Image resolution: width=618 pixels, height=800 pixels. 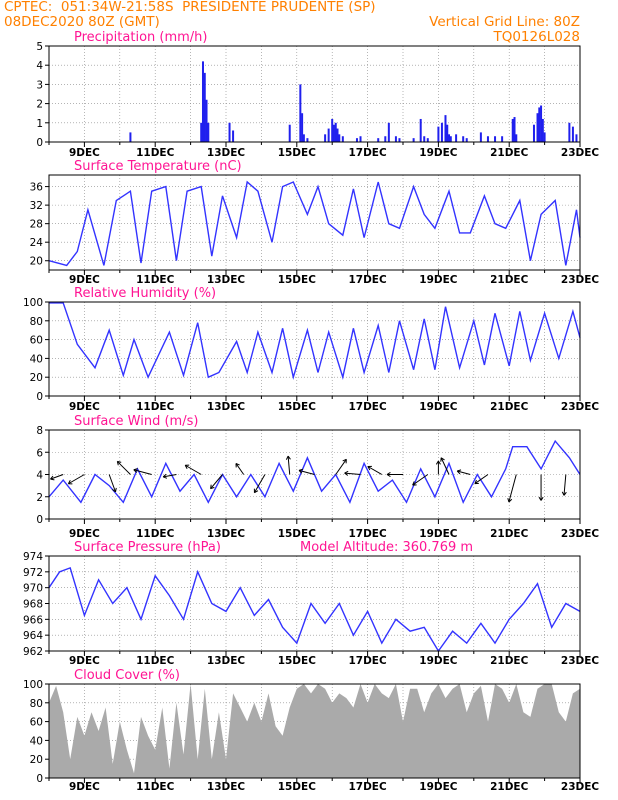 What do you see at coordinates (145, 293) in the screenshot?
I see `panel-title: Relative Humidity (%)` at bounding box center [145, 293].